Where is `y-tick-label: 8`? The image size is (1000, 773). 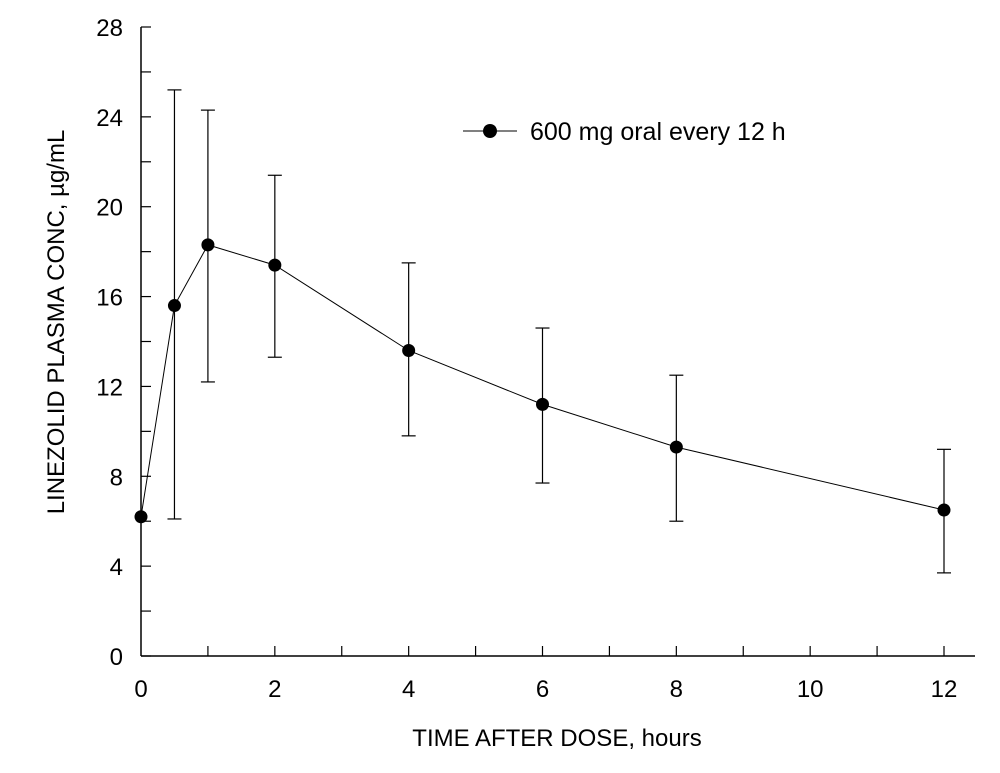
y-tick-label: 8 is located at coordinates (116, 477).